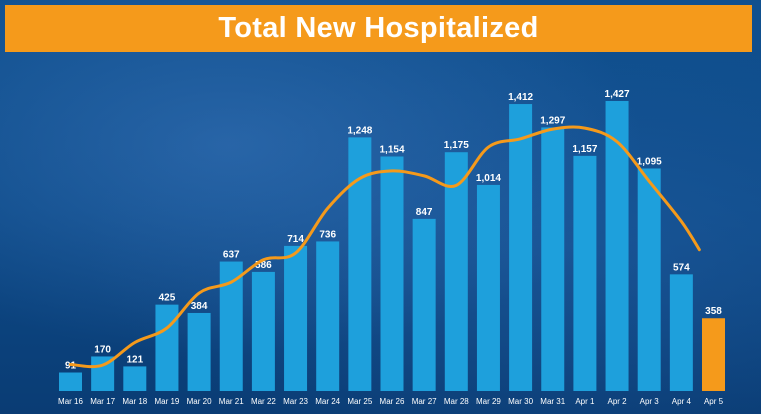 Image resolution: width=761 pixels, height=414 pixels. I want to click on data-label: 1,297, so click(552, 120).